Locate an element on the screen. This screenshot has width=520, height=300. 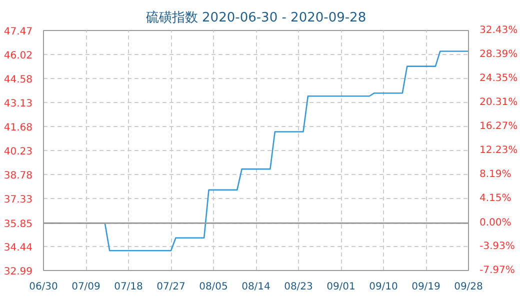
y2-tick-label: 12.23% is located at coordinates (499, 150).